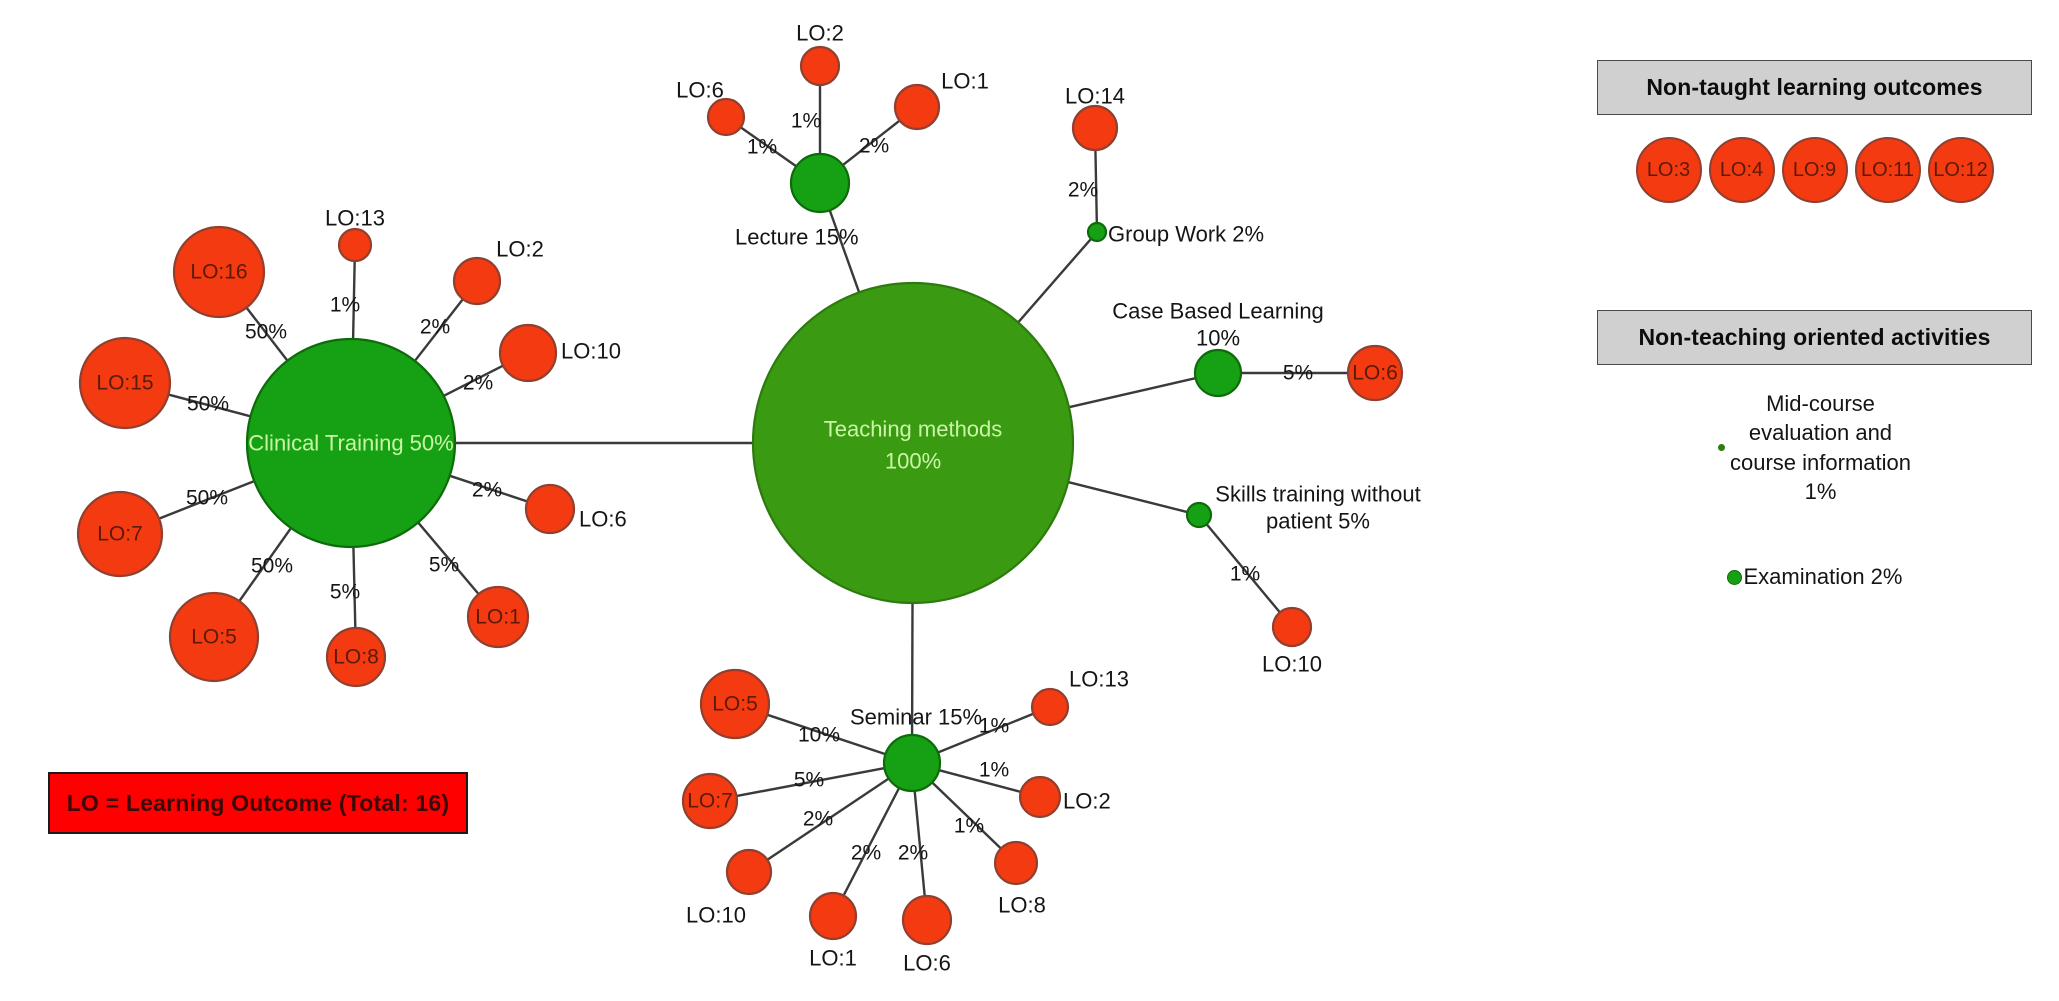 The width and height of the screenshot is (2059, 1001). I want to click on node-sem-lo6, so click(927, 920).